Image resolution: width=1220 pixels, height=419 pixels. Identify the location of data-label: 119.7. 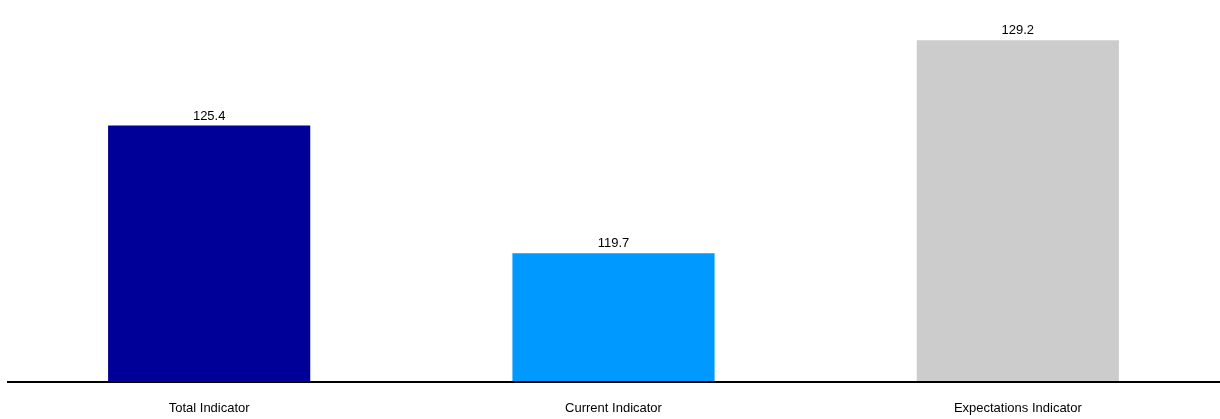
(613, 243).